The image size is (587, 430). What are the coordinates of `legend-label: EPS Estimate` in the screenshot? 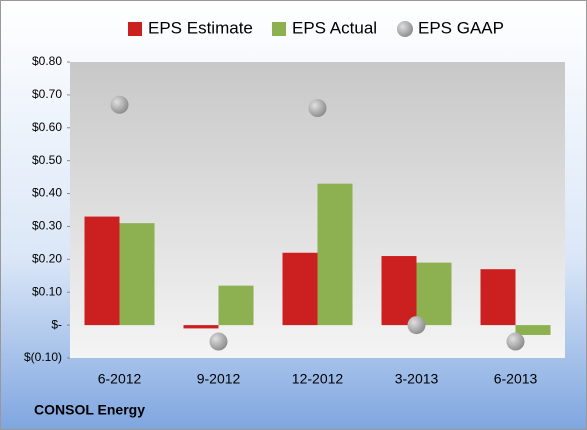 It's located at (200, 27).